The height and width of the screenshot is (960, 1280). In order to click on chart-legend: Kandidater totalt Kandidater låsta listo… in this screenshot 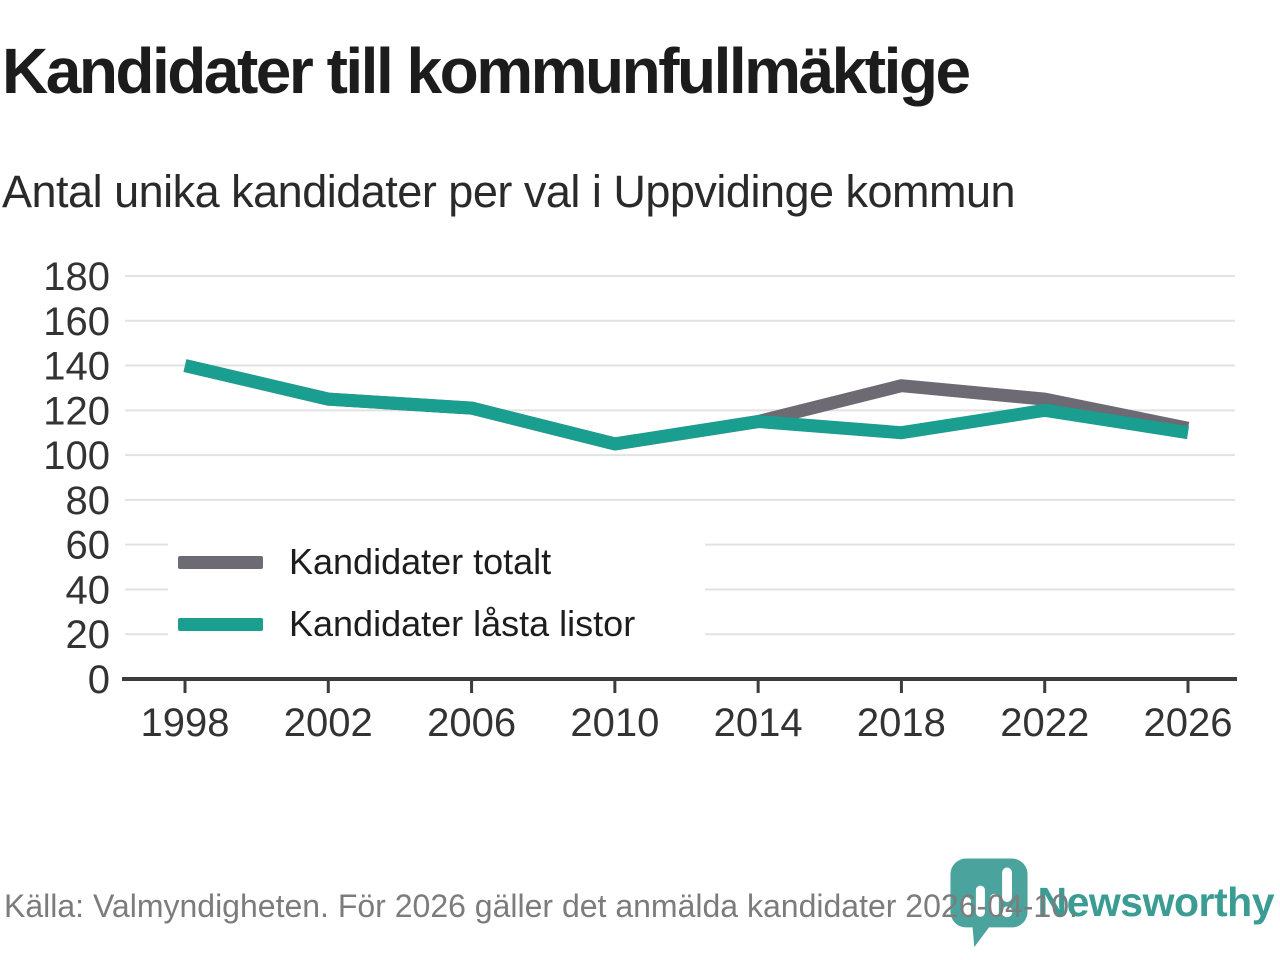, I will do `click(436, 593)`.